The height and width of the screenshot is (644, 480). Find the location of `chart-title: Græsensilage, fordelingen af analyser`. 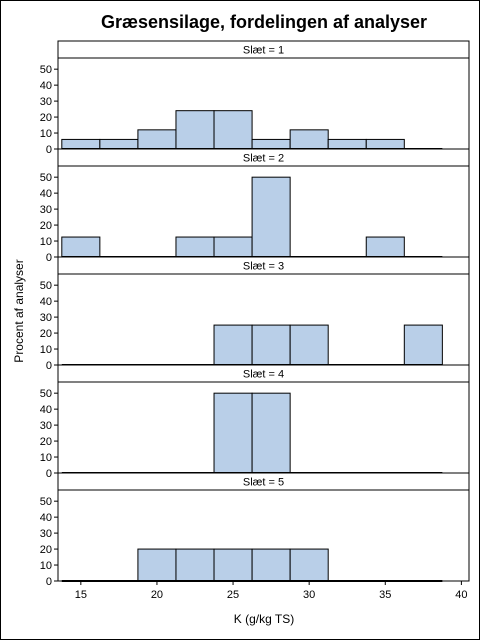

chart-title: Græsensilage, fordelingen af analyser is located at coordinates (264, 22).